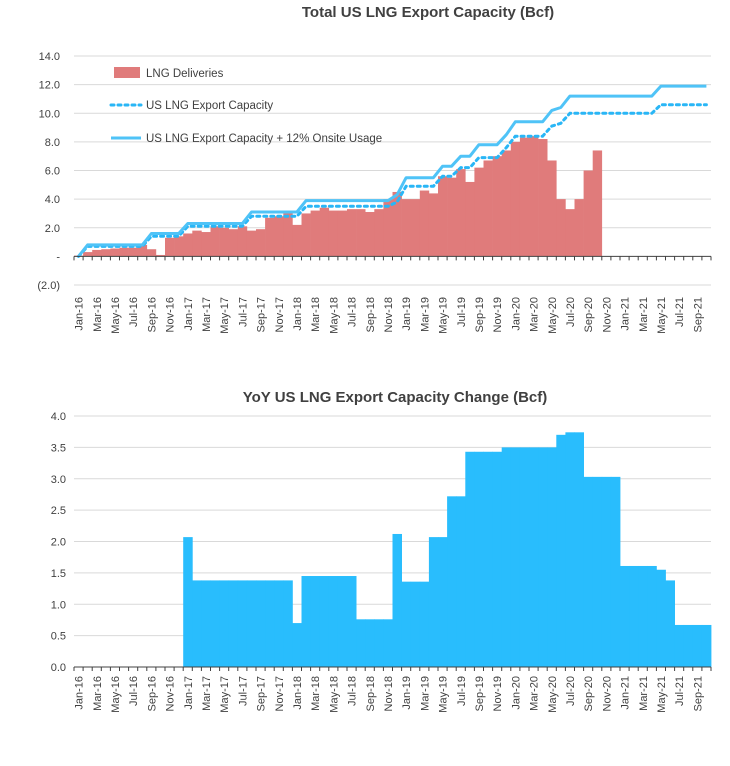 The width and height of the screenshot is (730, 766). Describe the element at coordinates (425, 693) in the screenshot. I see `x-tick-label: Mar-19` at that location.